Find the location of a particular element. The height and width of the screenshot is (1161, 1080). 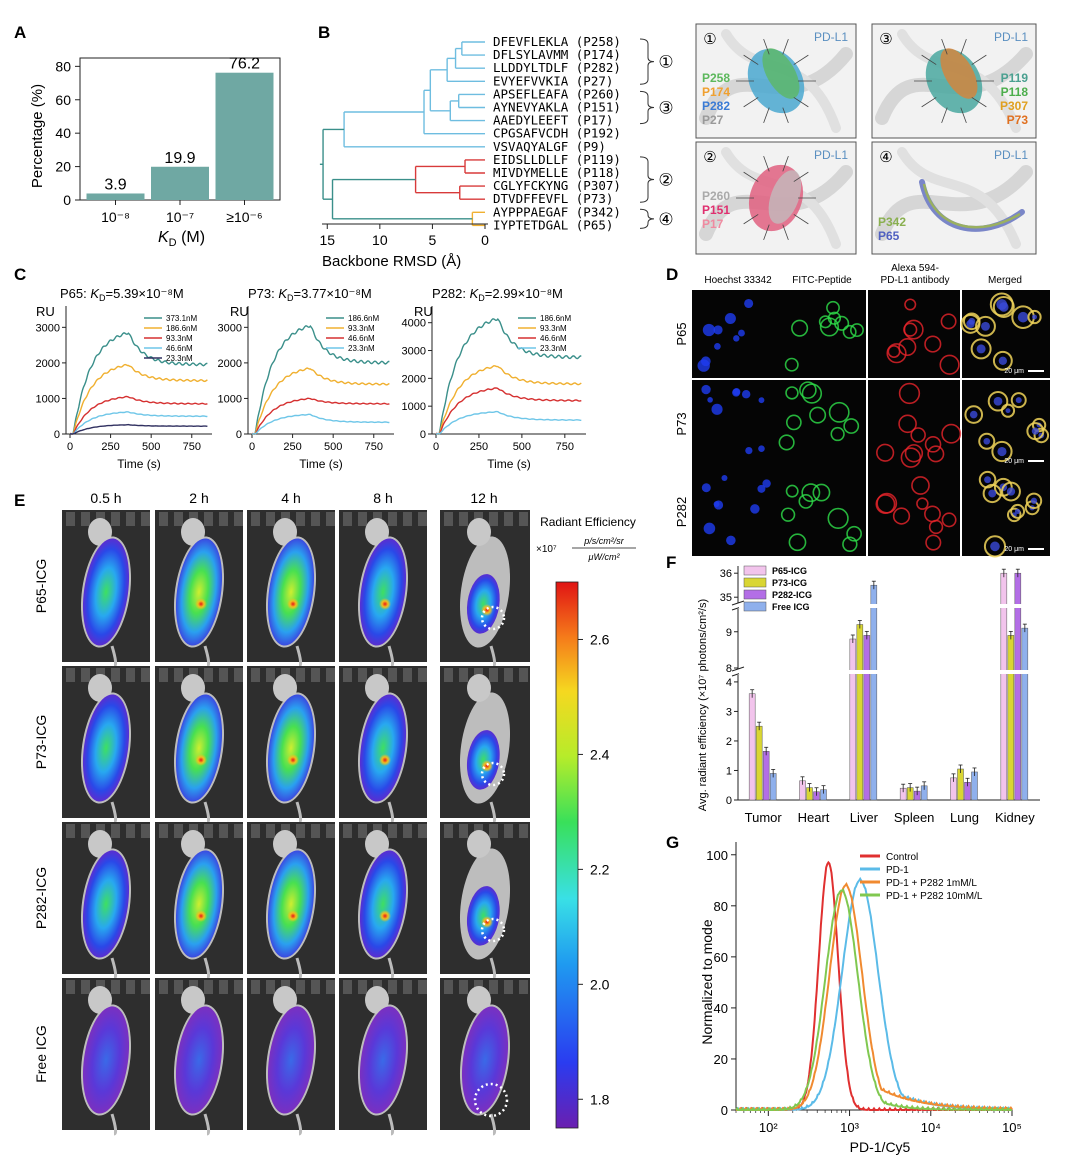

panel-g-xlabel: PD-1/Cy5 is located at coordinates (880, 1147).